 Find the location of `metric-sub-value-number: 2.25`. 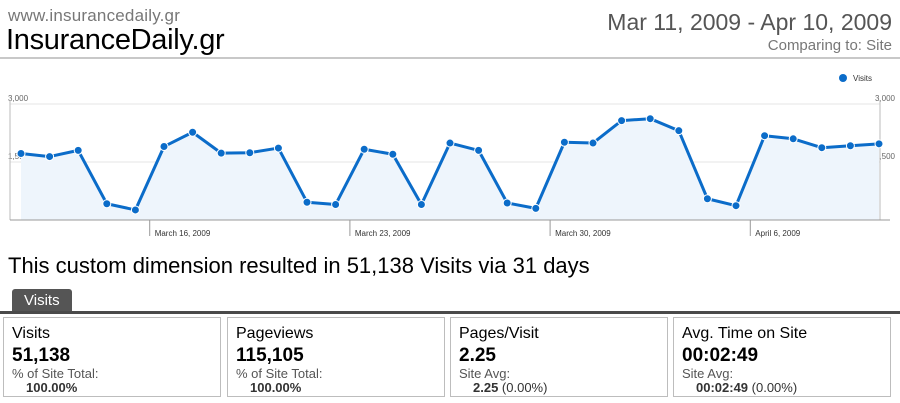

metric-sub-value-number: 2.25 is located at coordinates (486, 387).